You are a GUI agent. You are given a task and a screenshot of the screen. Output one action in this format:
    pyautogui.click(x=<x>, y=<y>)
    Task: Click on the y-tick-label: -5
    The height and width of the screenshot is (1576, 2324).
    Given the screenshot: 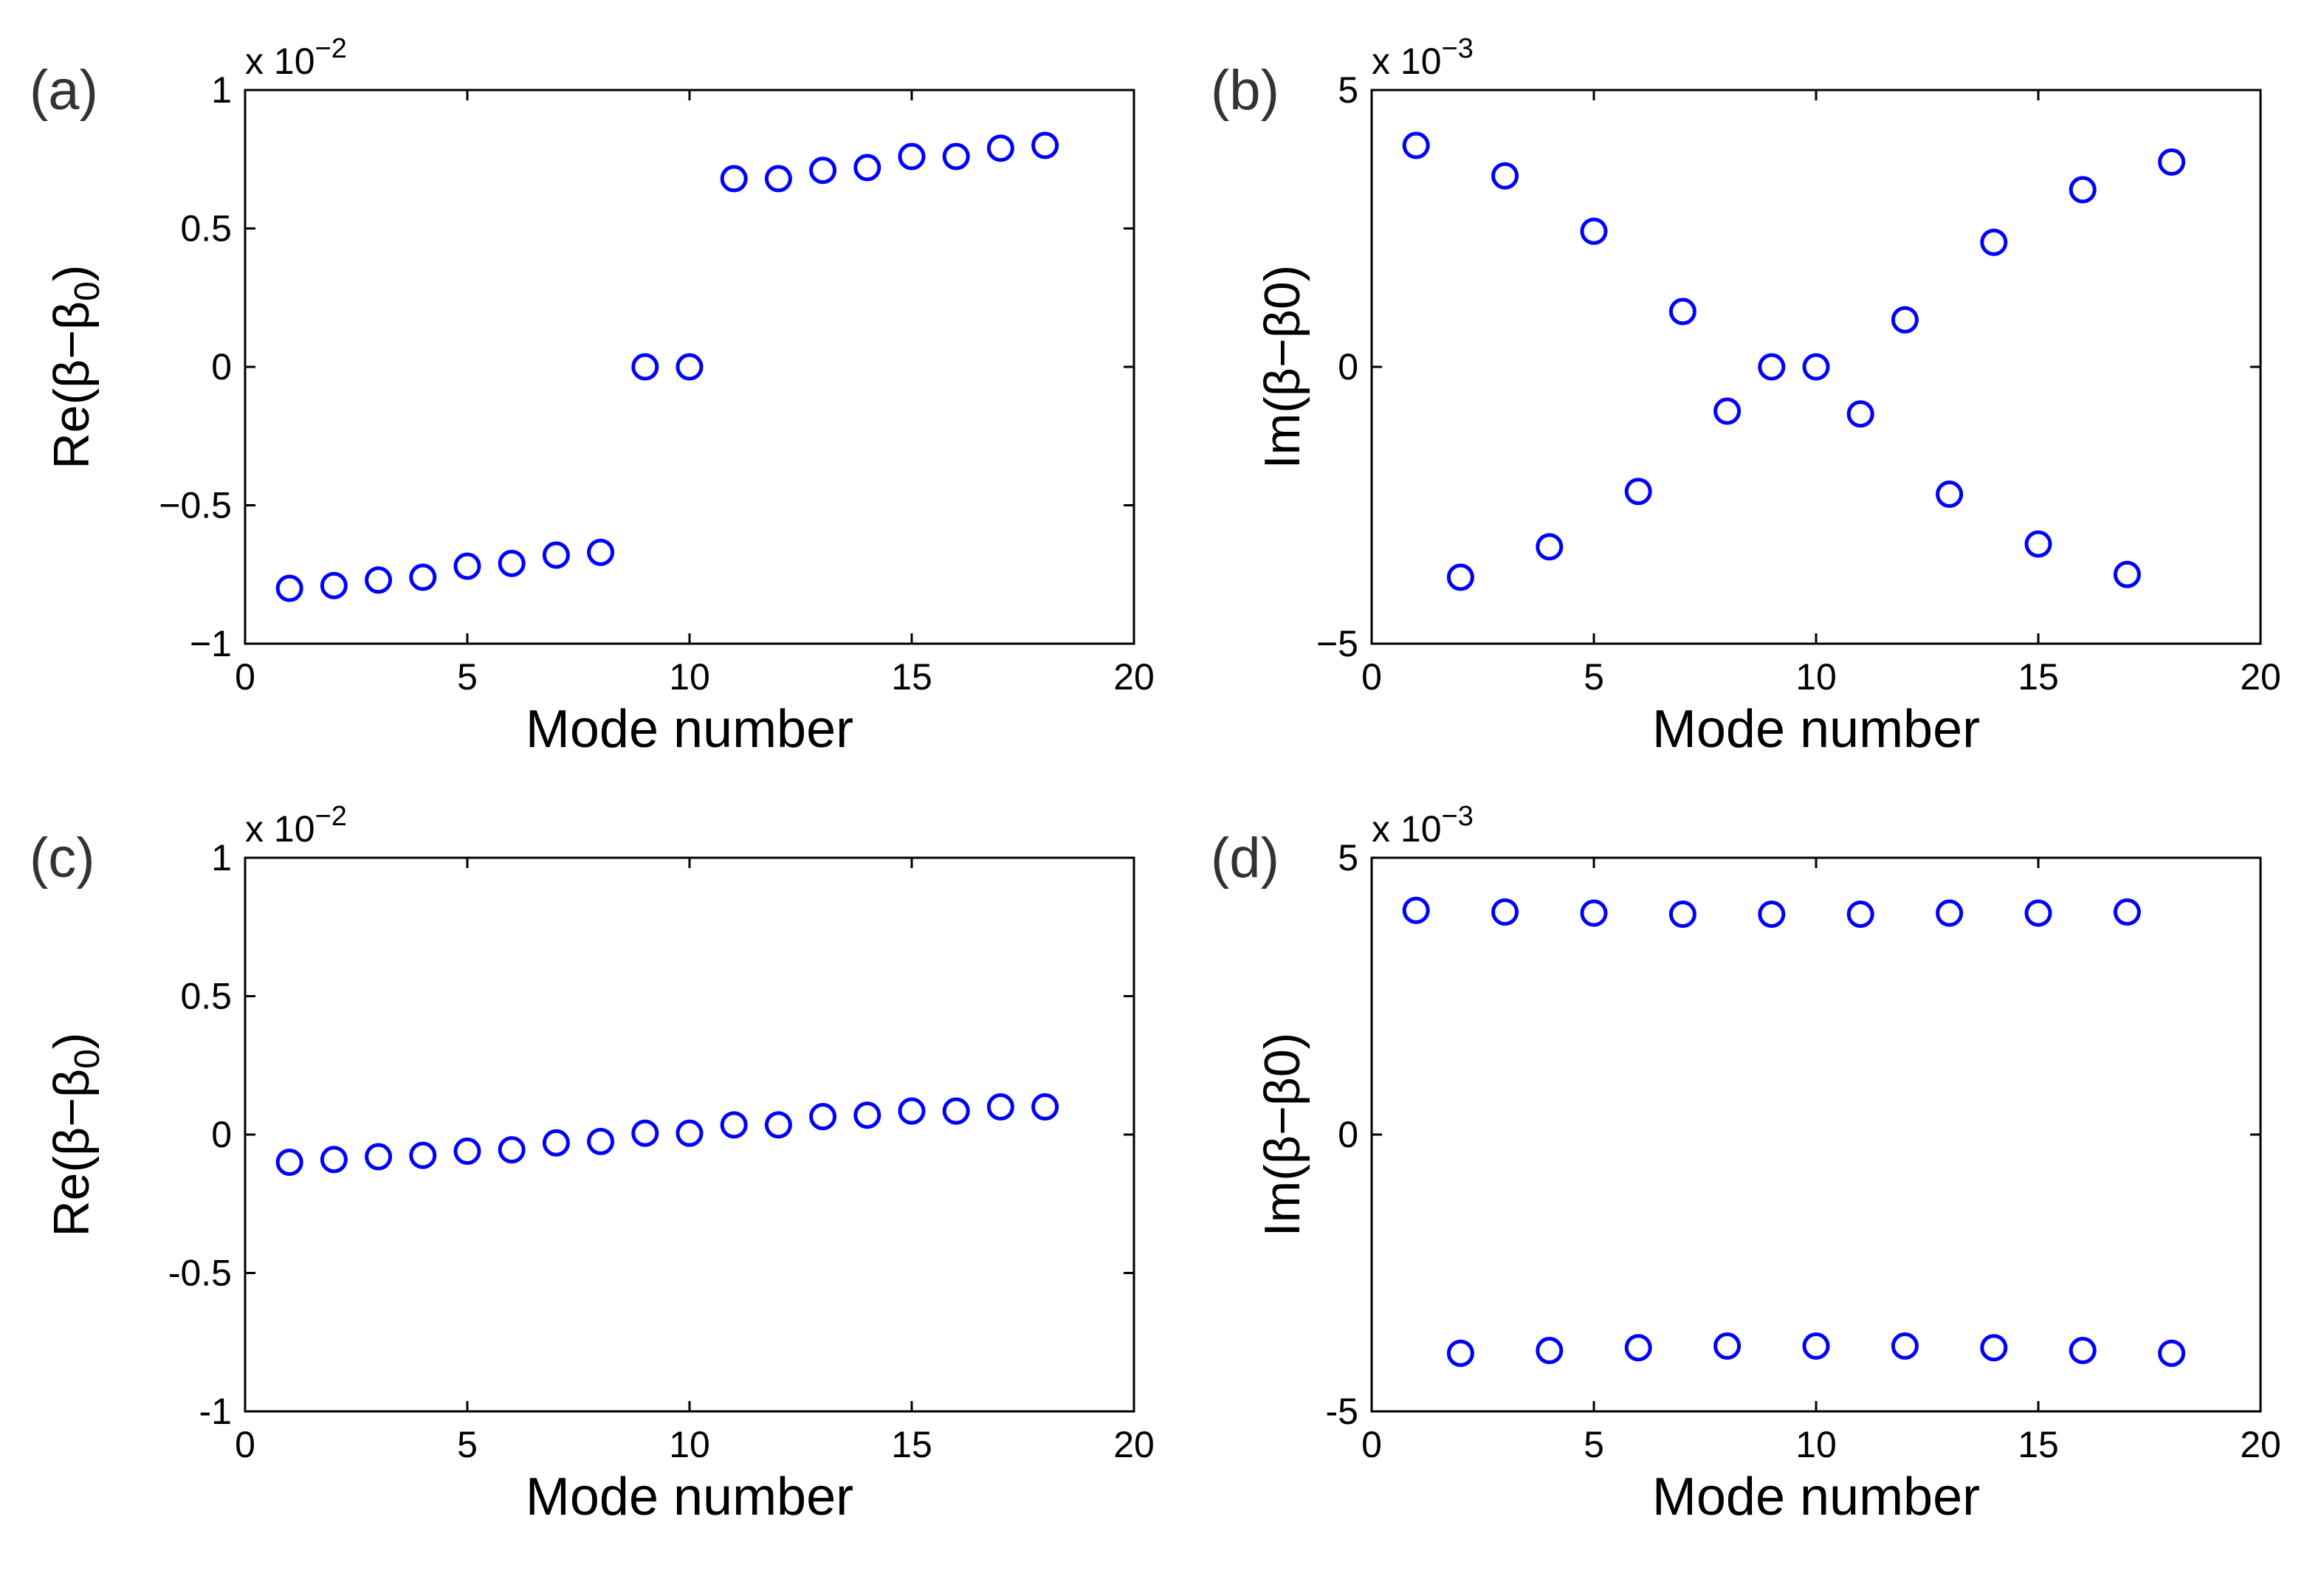 What is the action you would take?
    pyautogui.click(x=1342, y=1411)
    